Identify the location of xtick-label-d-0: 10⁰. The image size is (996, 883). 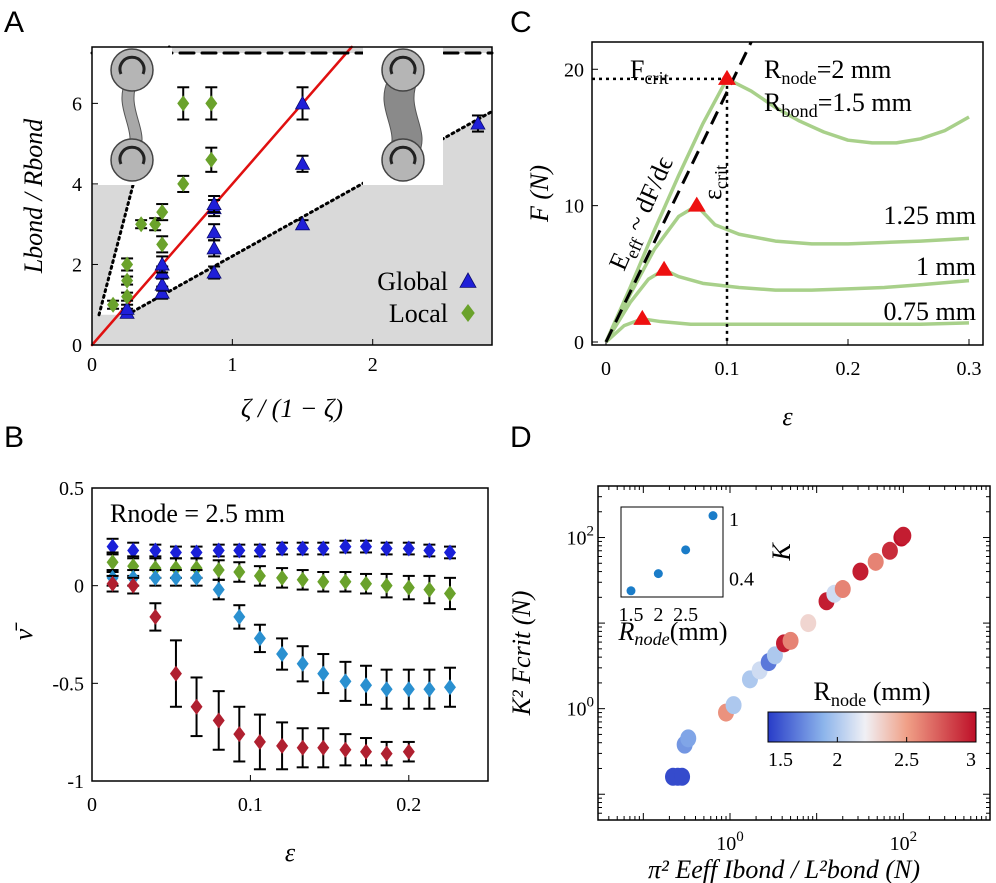
(730, 842).